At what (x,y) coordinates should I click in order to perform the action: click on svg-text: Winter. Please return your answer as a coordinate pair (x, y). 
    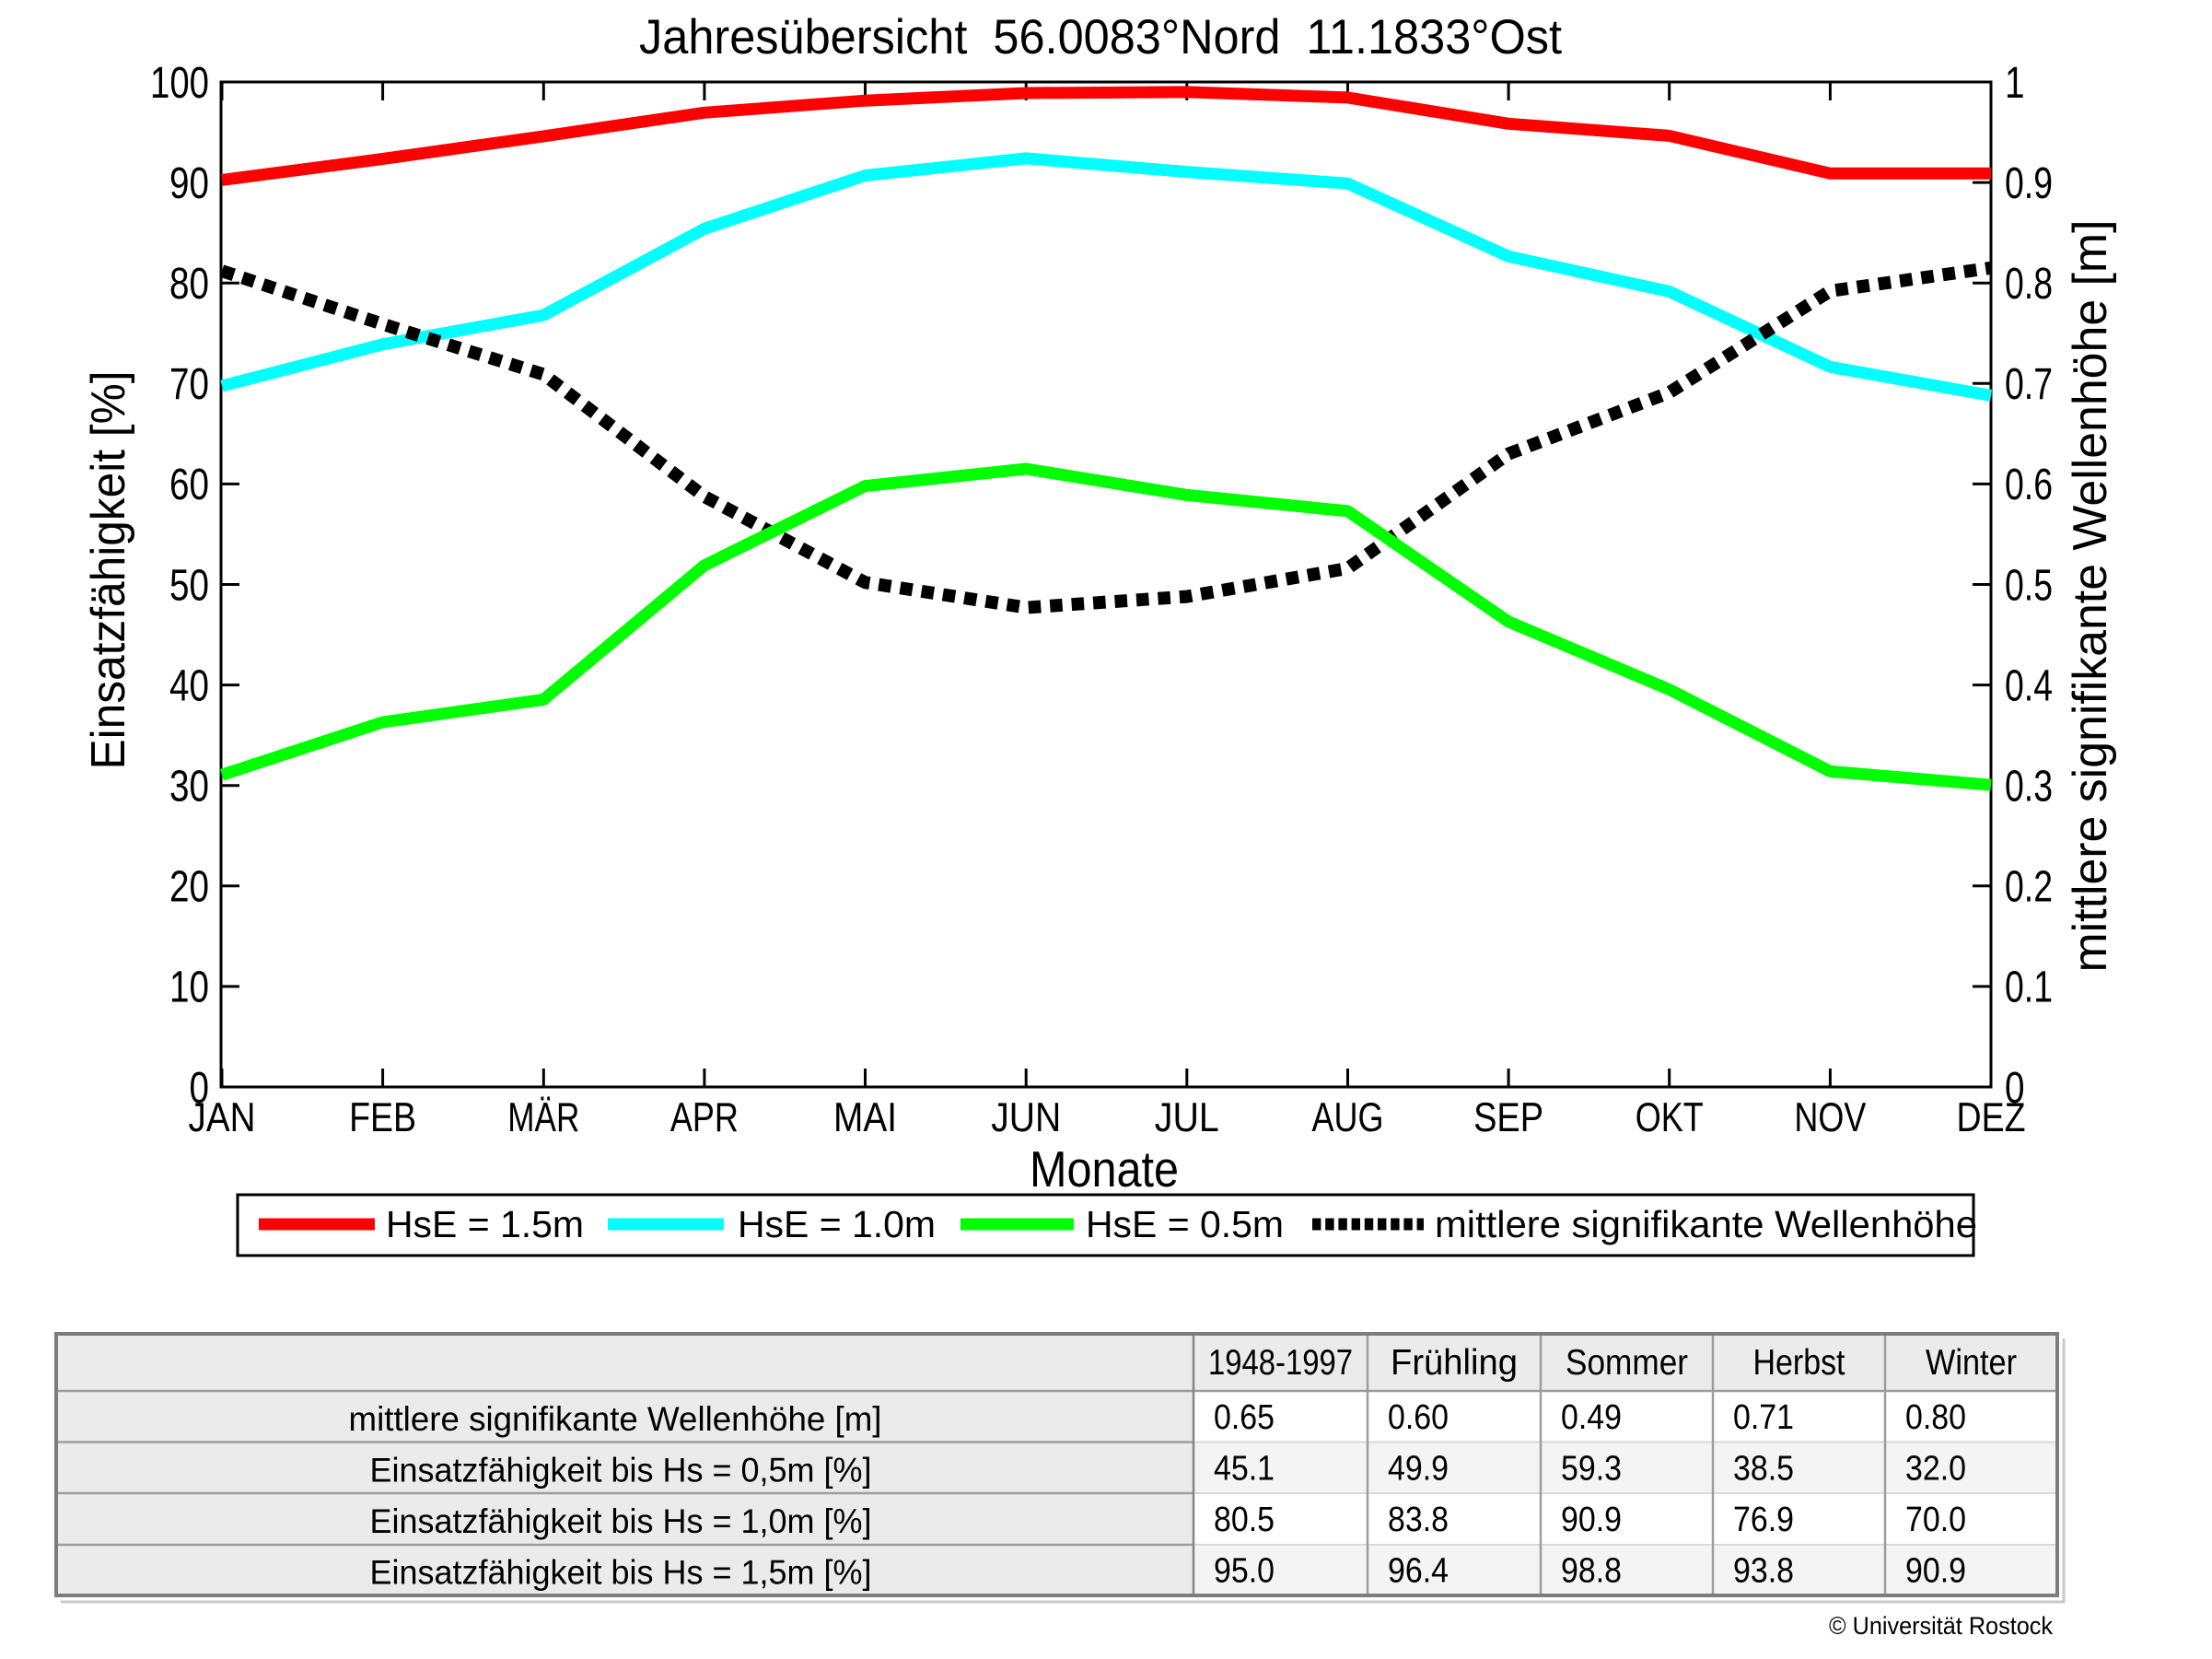
    Looking at the image, I should click on (1972, 1363).